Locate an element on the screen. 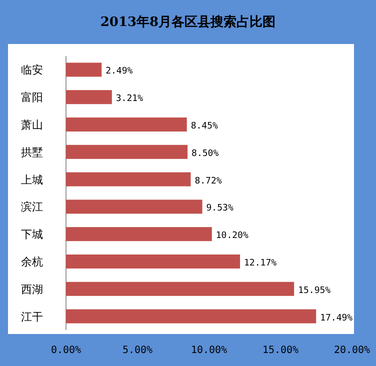  y-tick-label: 富阳 is located at coordinates (32, 97).